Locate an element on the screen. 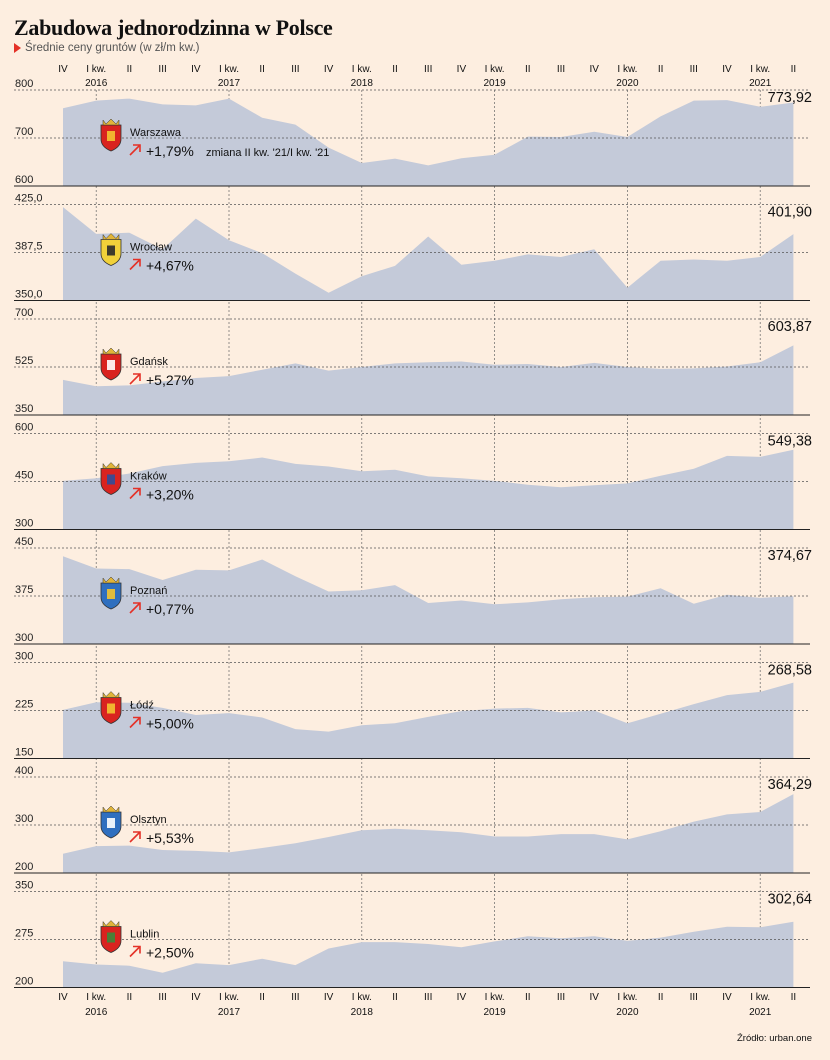 This screenshot has width=830, height=1060. last-value-label: 401,90 is located at coordinates (790, 213).